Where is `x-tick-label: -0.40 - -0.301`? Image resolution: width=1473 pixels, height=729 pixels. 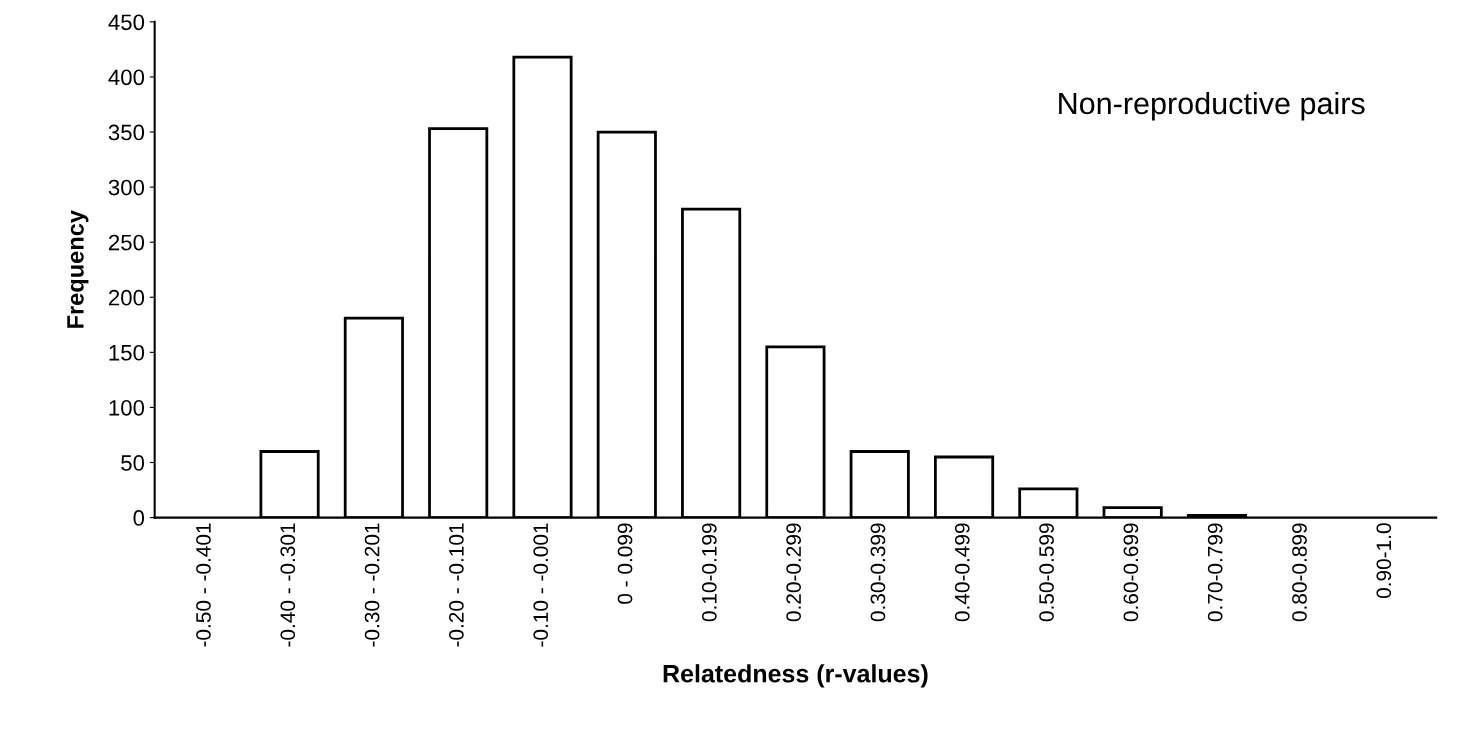 x-tick-label: -0.40 - -0.301 is located at coordinates (288, 585).